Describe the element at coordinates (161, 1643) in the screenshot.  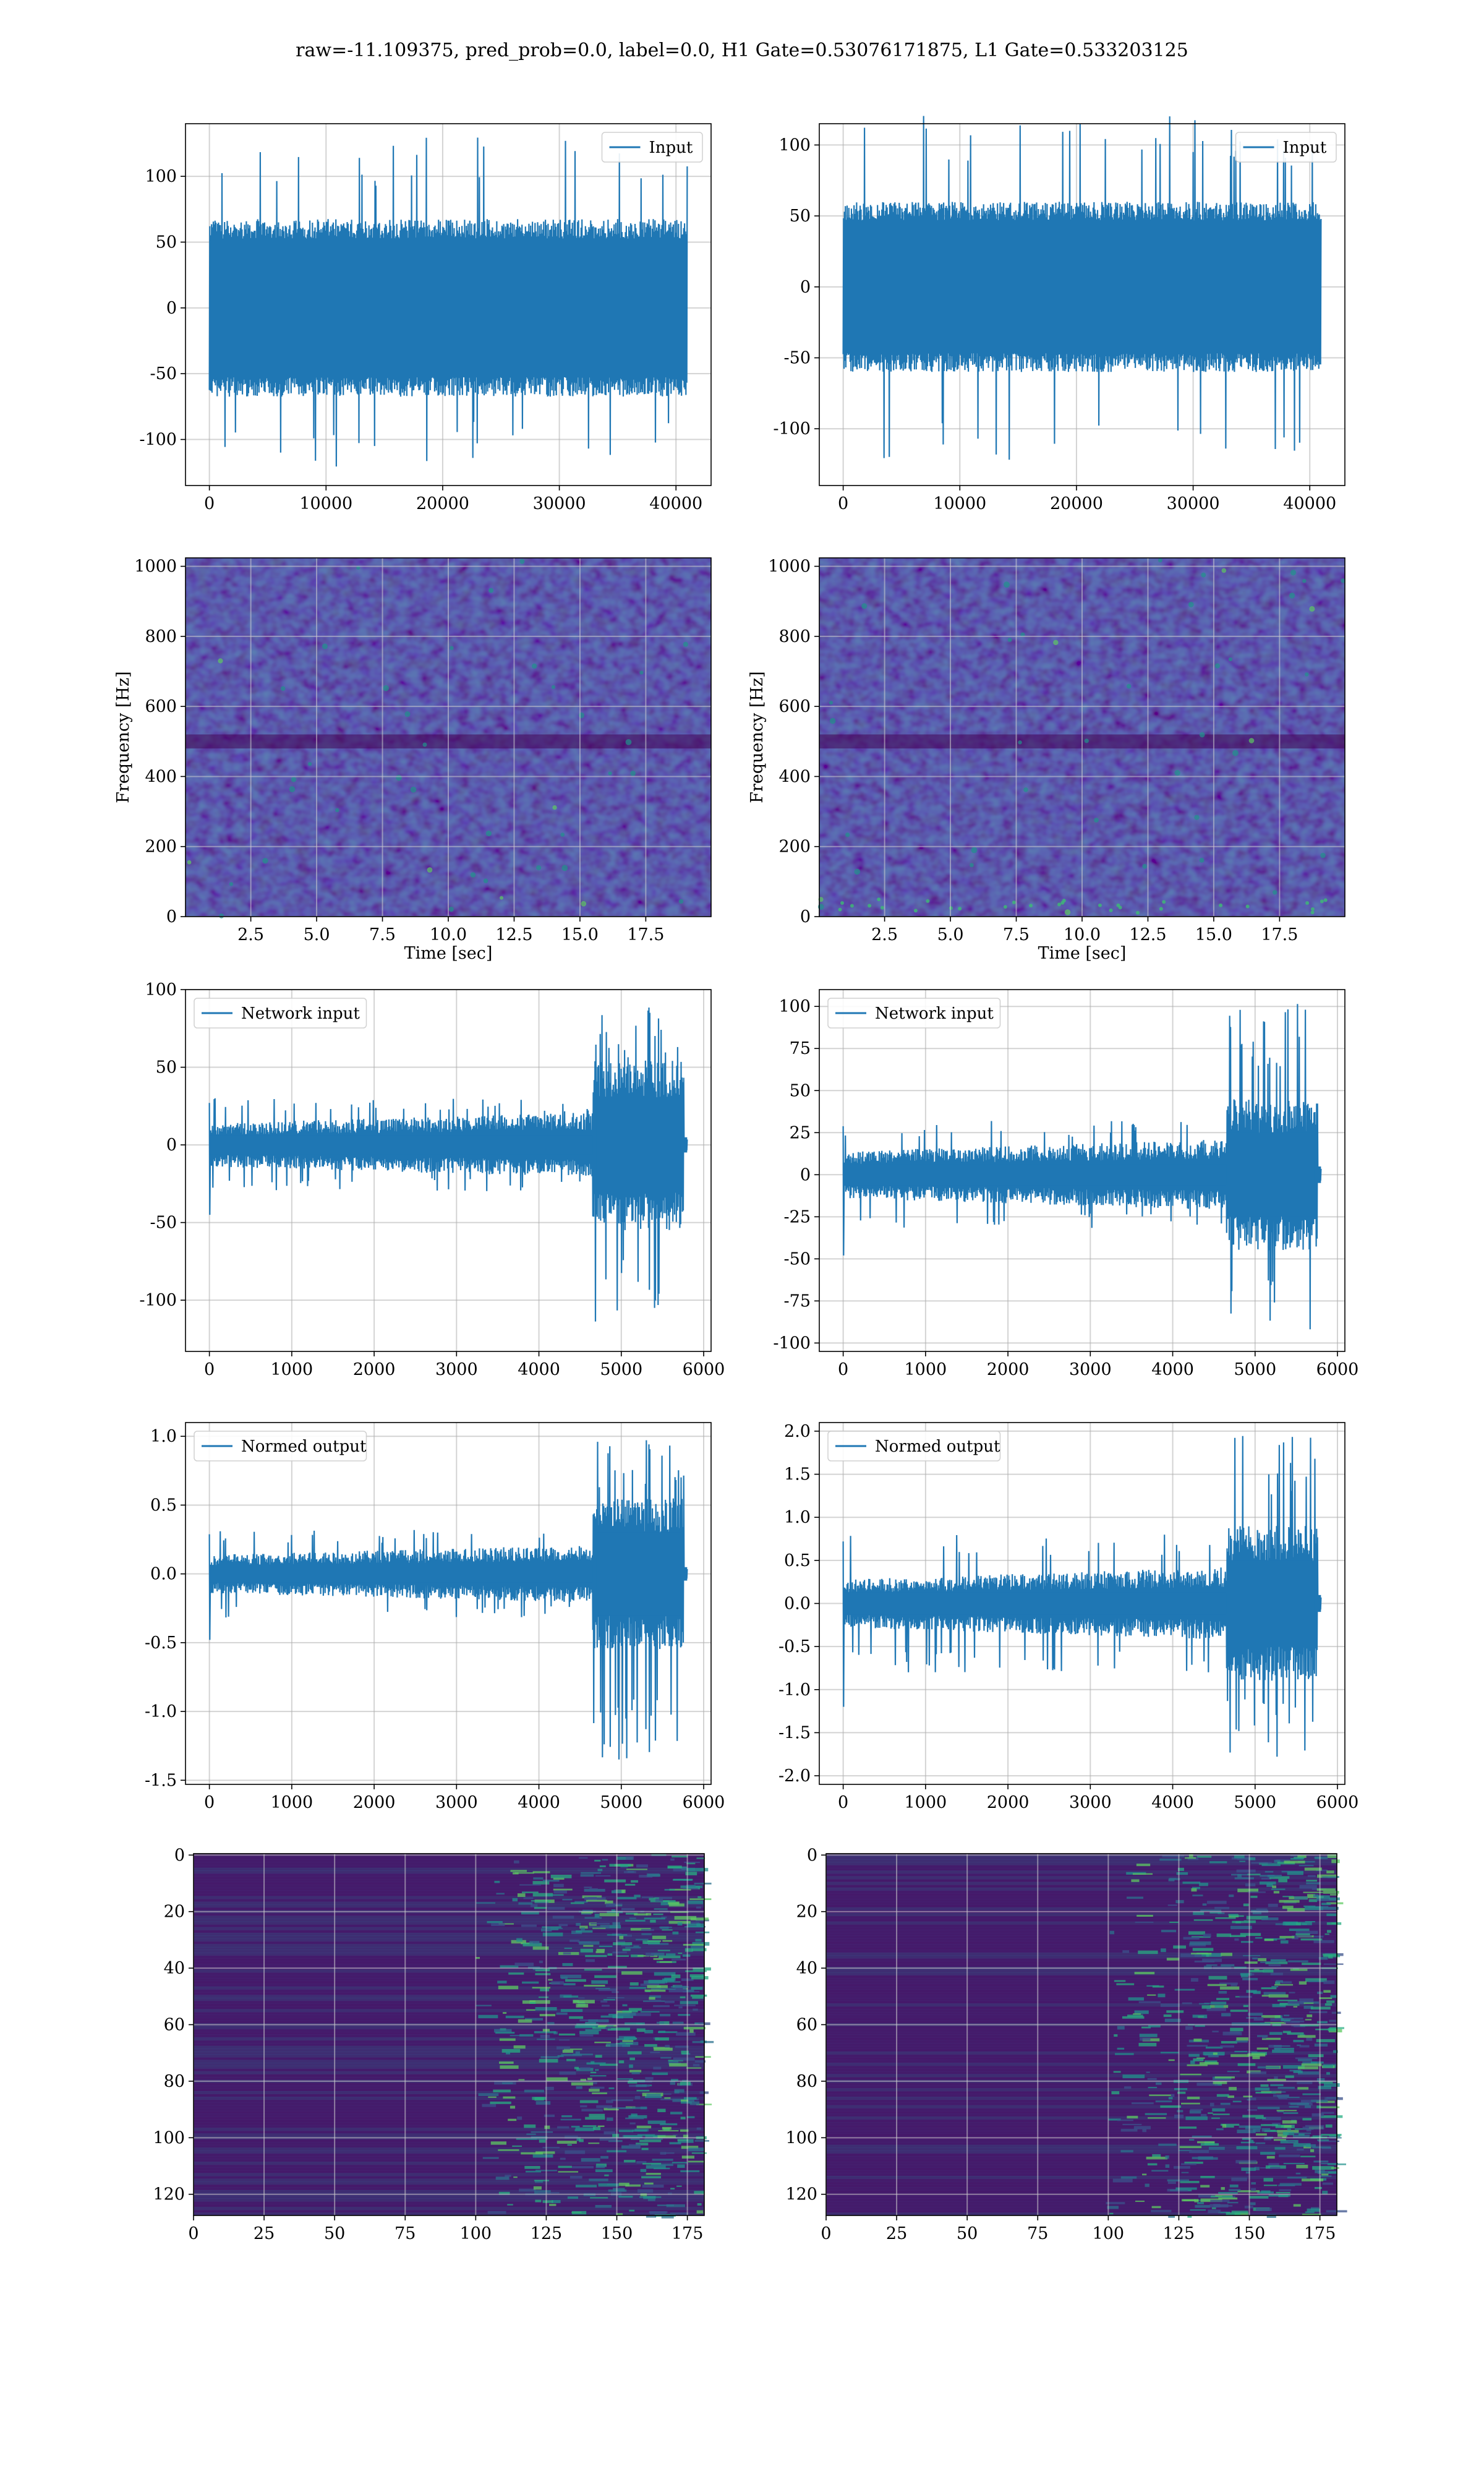
I see `y-tick-label: -0.5` at that location.